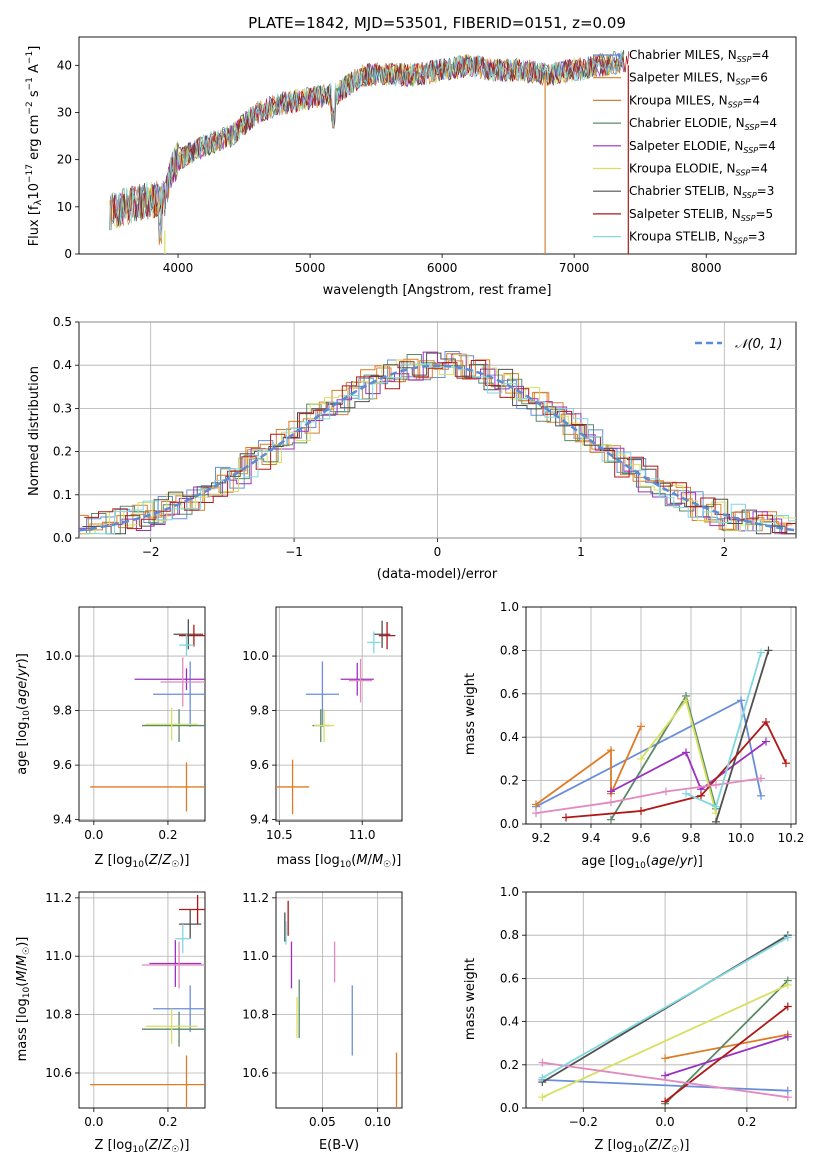 This screenshot has height=1174, width=819. Describe the element at coordinates (694, 101) in the screenshot. I see `legend-entry: Kroupa MILES, NSSP=4` at that location.